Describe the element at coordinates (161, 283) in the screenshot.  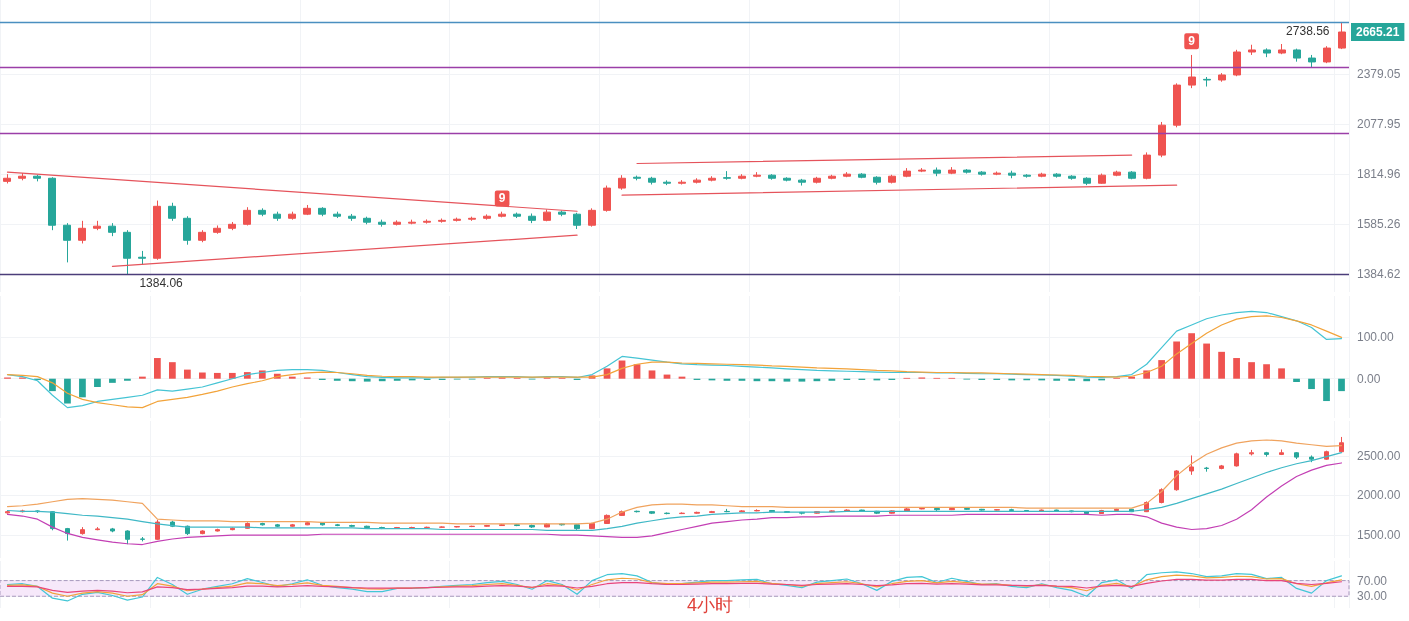
I see `annotation: 1384.06` at that location.